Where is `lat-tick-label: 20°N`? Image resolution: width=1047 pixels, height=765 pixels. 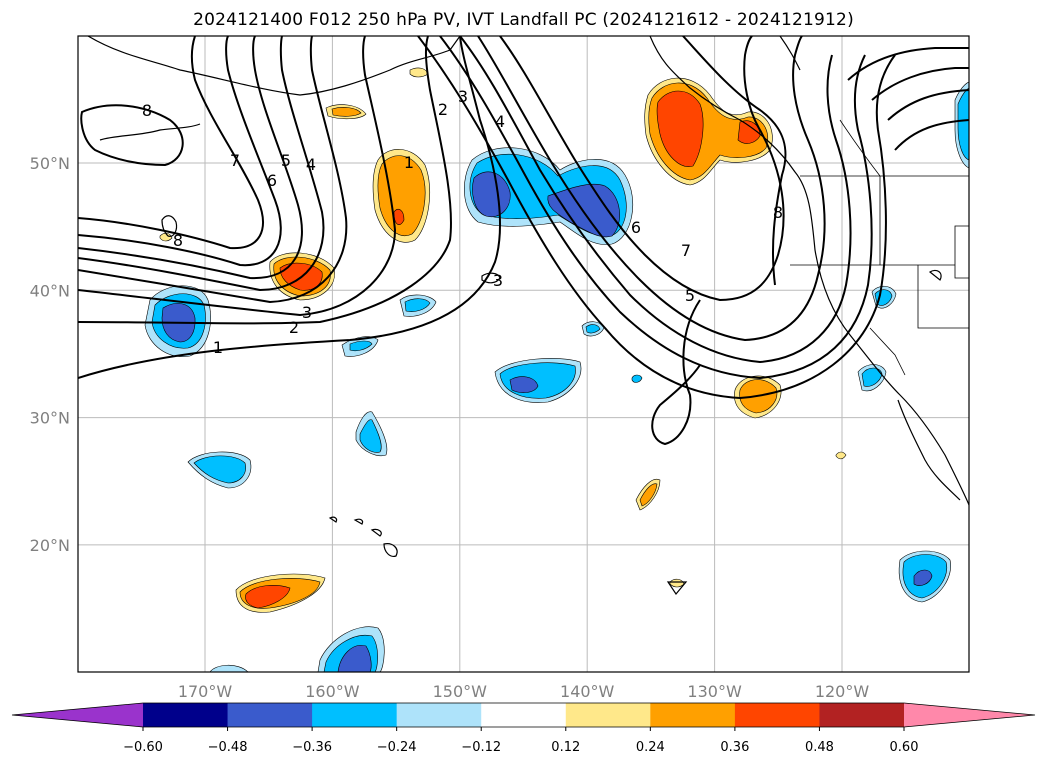 lat-tick-label: 20°N is located at coordinates (50, 545).